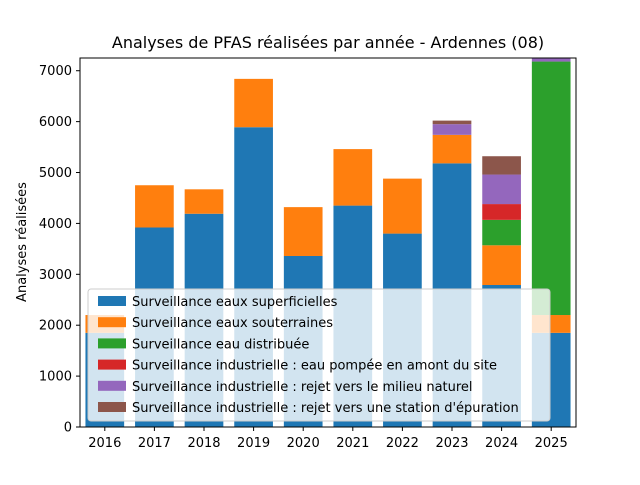  What do you see at coordinates (303, 443) in the screenshot?
I see `x-tick-label: 2020` at bounding box center [303, 443].